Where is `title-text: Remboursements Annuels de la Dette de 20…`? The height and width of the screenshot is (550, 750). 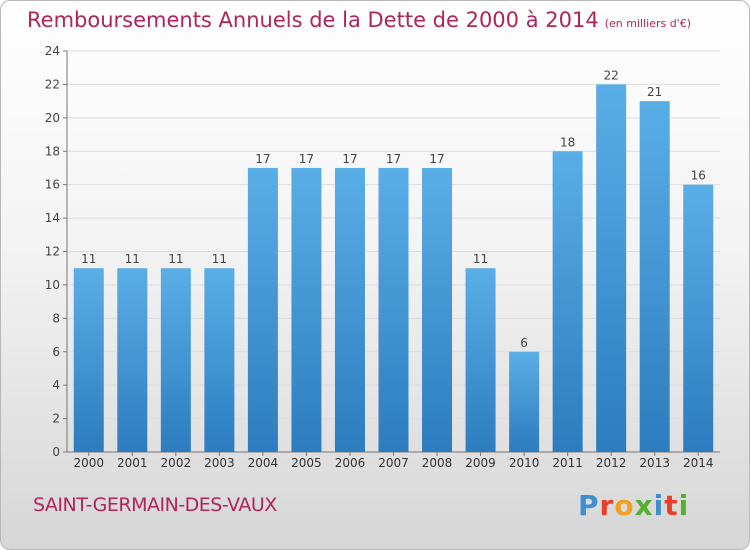
title-text: Remboursements Annuels de la Dette de 20… is located at coordinates (313, 20).